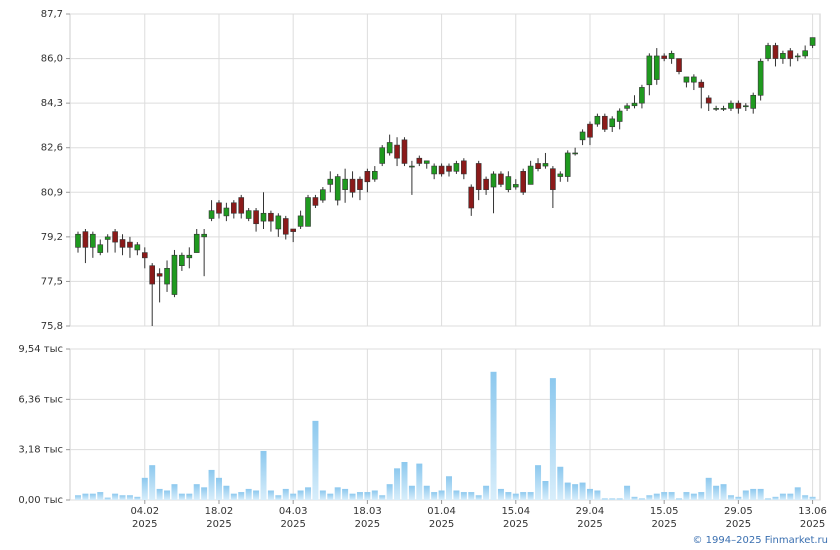  What do you see at coordinates (760, 540) in the screenshot?
I see `copyright: © 1994–2025 Finmarket.ru` at bounding box center [760, 540].